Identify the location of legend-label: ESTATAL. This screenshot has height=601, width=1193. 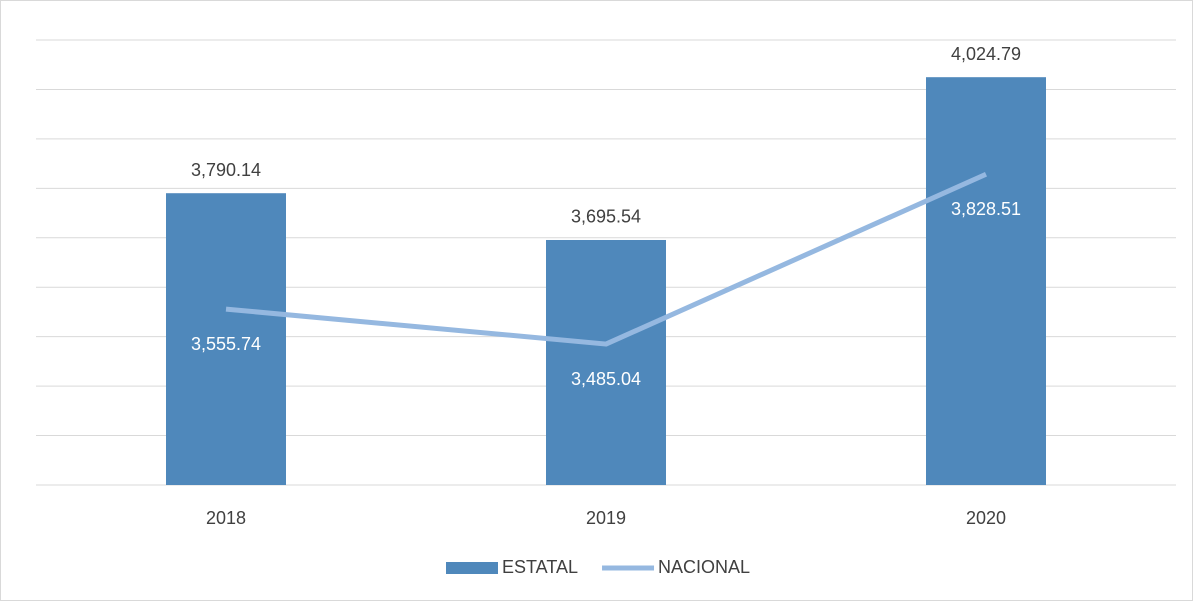
(540, 567).